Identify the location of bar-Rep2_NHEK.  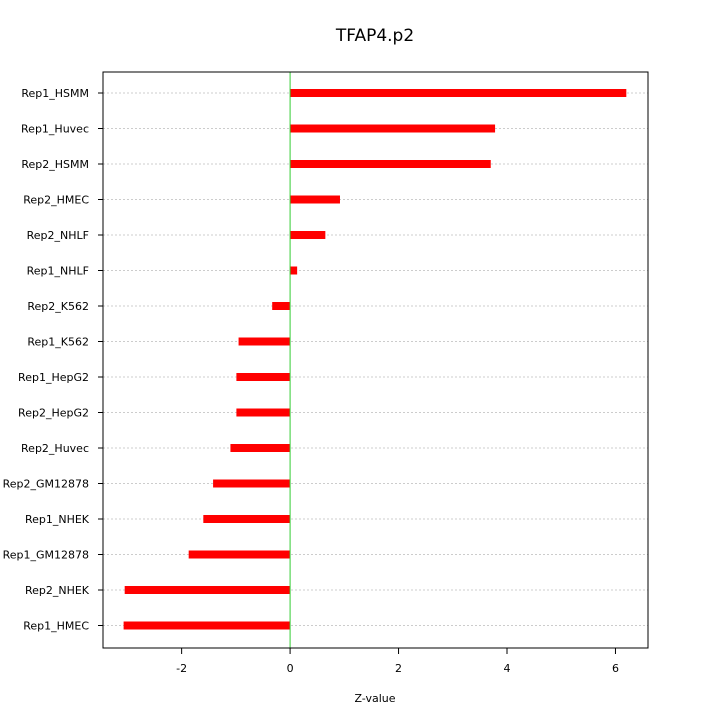
(207, 590).